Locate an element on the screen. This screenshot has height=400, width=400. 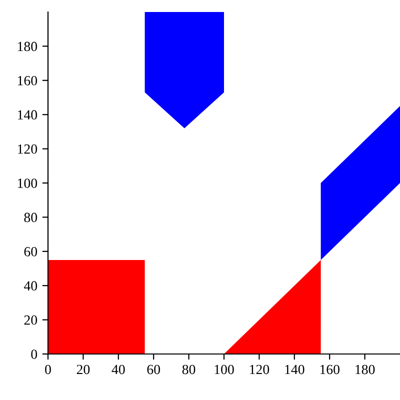
x-tick-label: 80 is located at coordinates (189, 369).